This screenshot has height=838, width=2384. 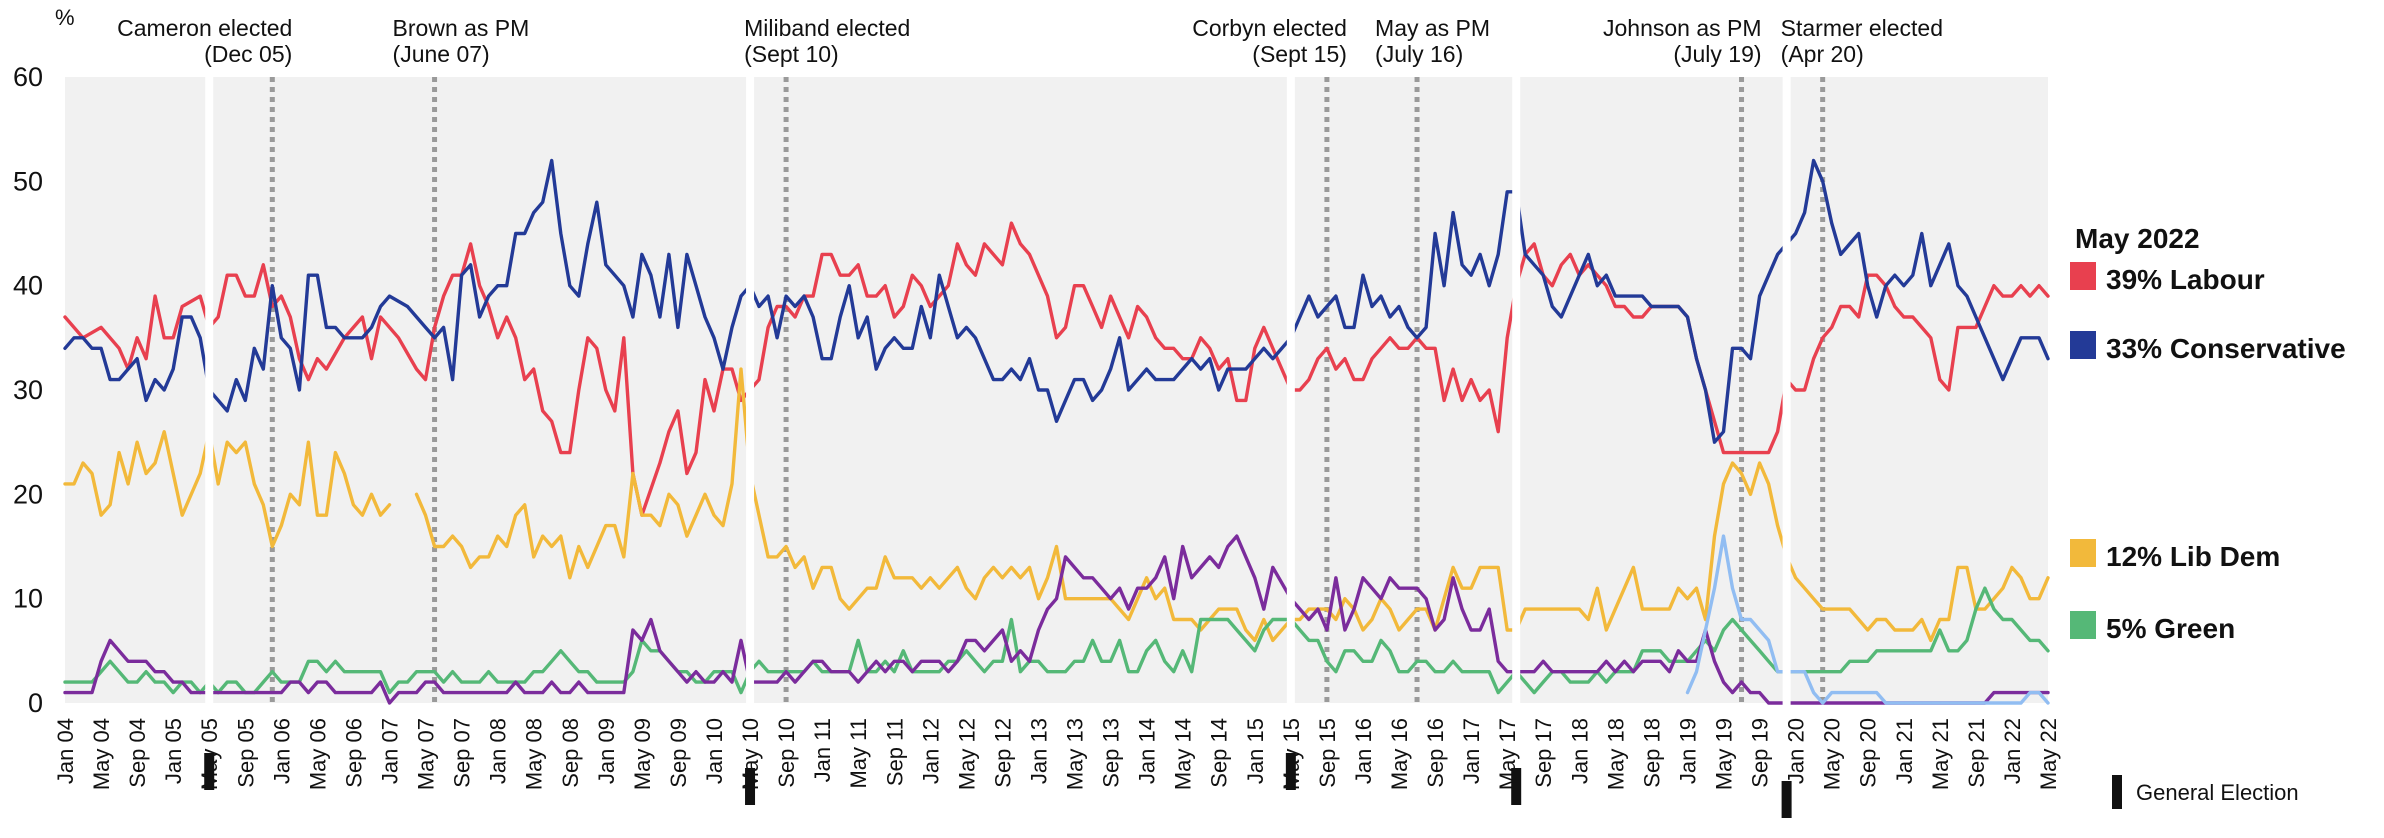 I want to click on x-tick-label-9: Jan 07, so click(x=390, y=751).